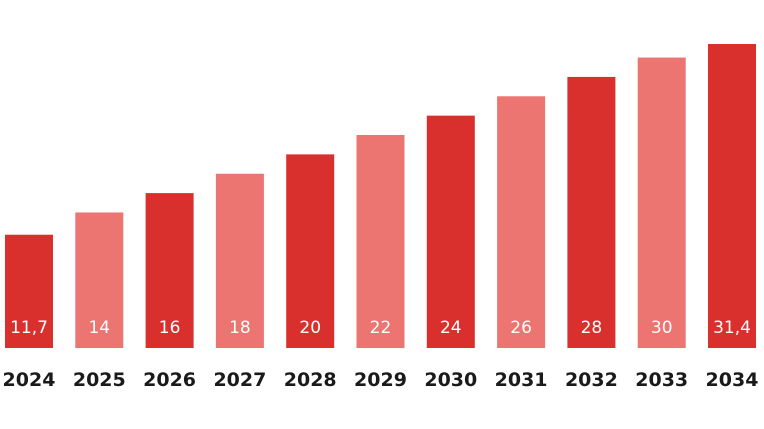 This screenshot has width=764, height=429. What do you see at coordinates (732, 328) in the screenshot?
I see `value-label-2034: 31,4` at bounding box center [732, 328].